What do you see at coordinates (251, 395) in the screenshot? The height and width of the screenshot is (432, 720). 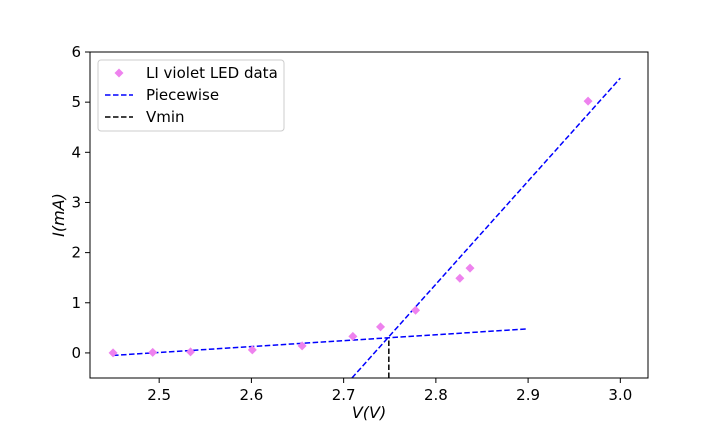 I see `x-tick-label: 2.6` at bounding box center [251, 395].